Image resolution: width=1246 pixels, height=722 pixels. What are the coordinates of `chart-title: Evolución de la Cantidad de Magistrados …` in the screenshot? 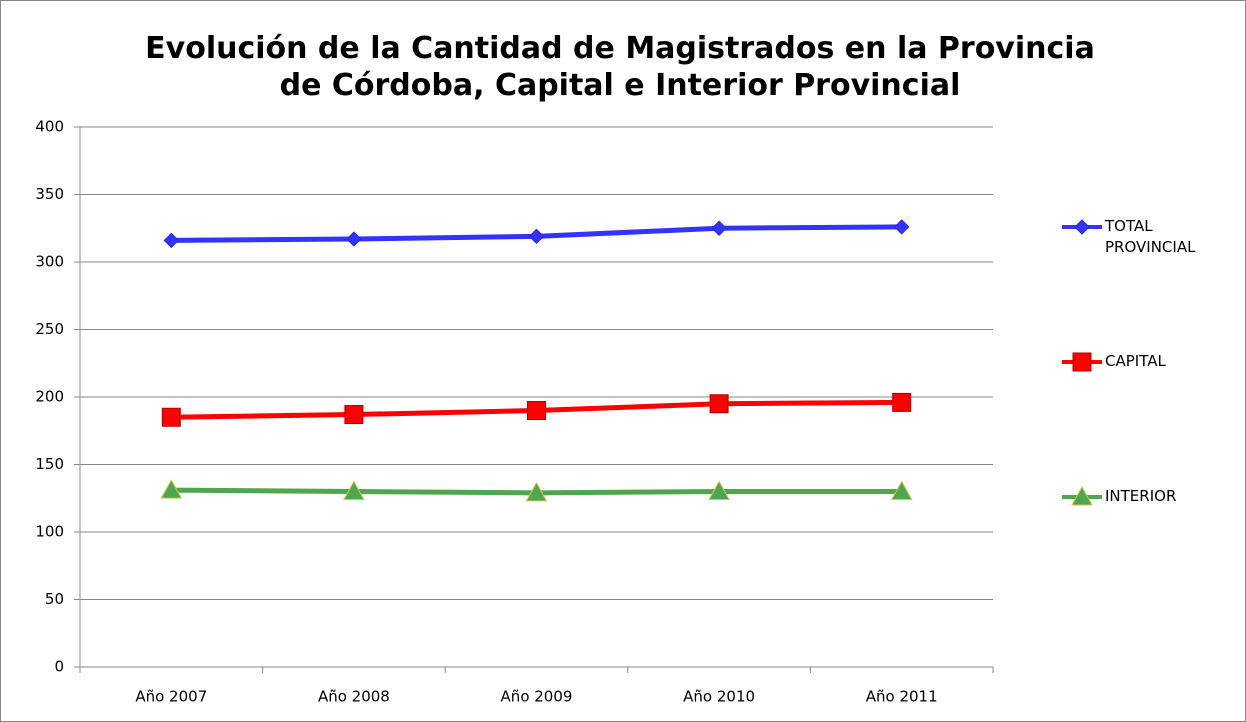 It's located at (620, 67).